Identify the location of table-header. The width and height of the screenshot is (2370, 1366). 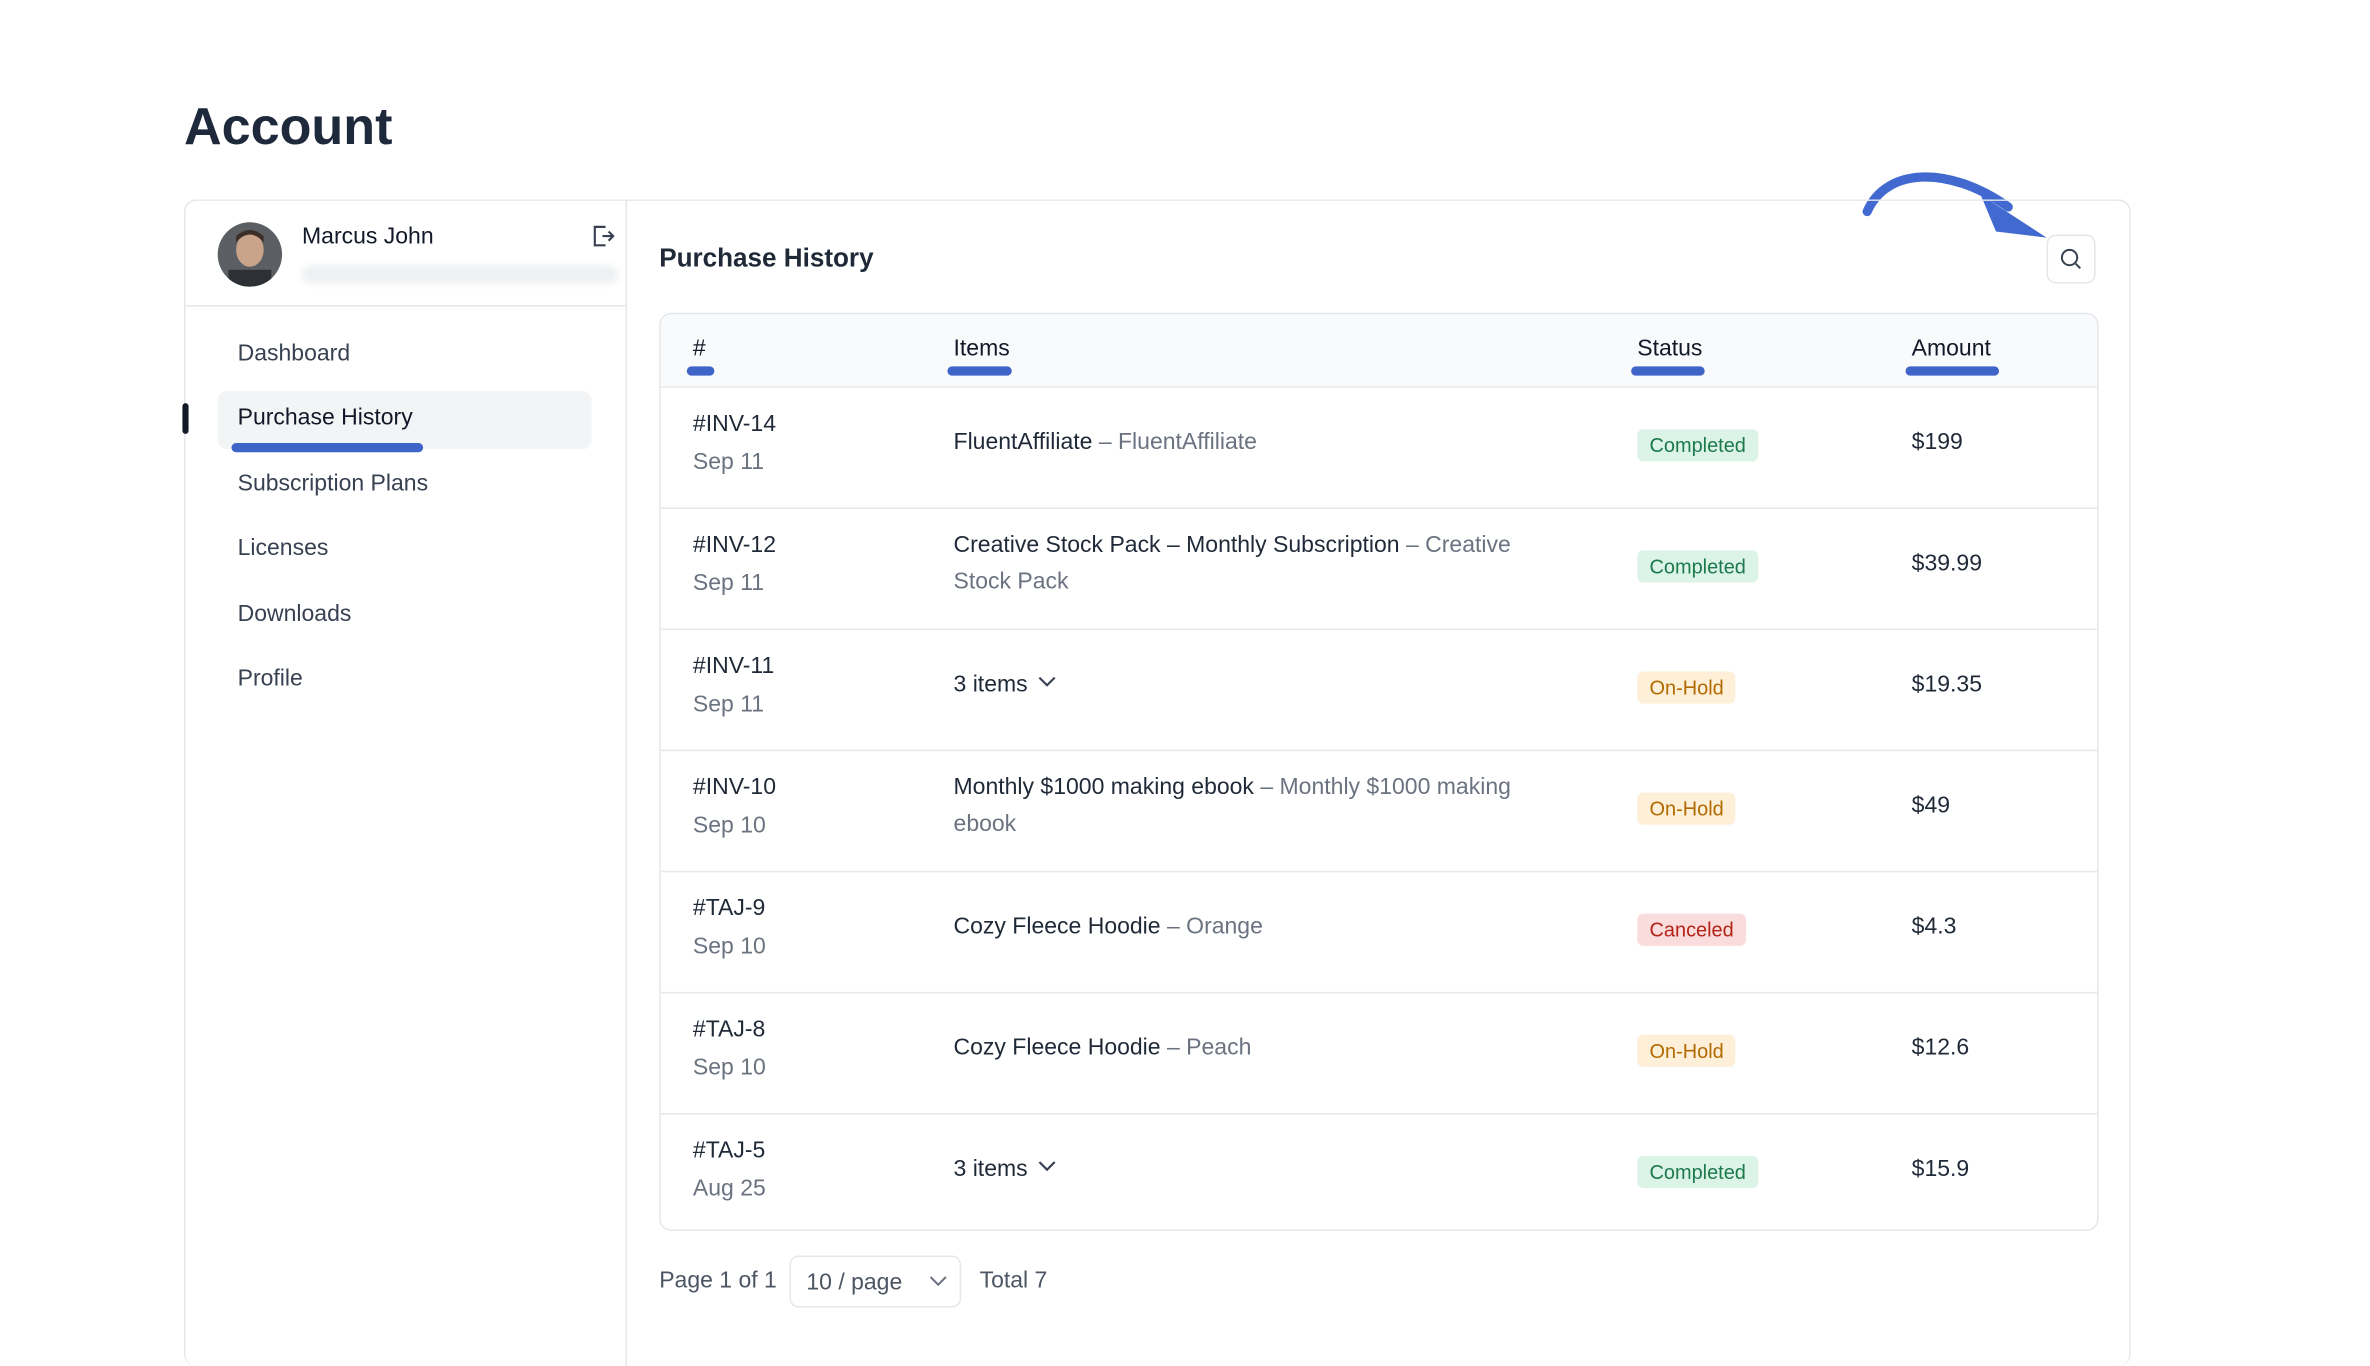
(1379, 350).